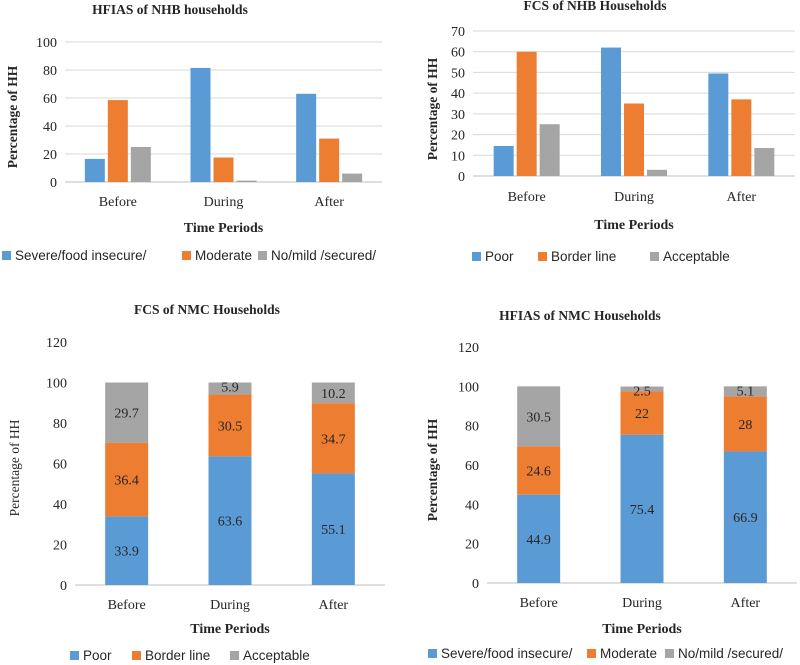 Image resolution: width=800 pixels, height=665 pixels. I want to click on data-label: 24.6, so click(538, 472).